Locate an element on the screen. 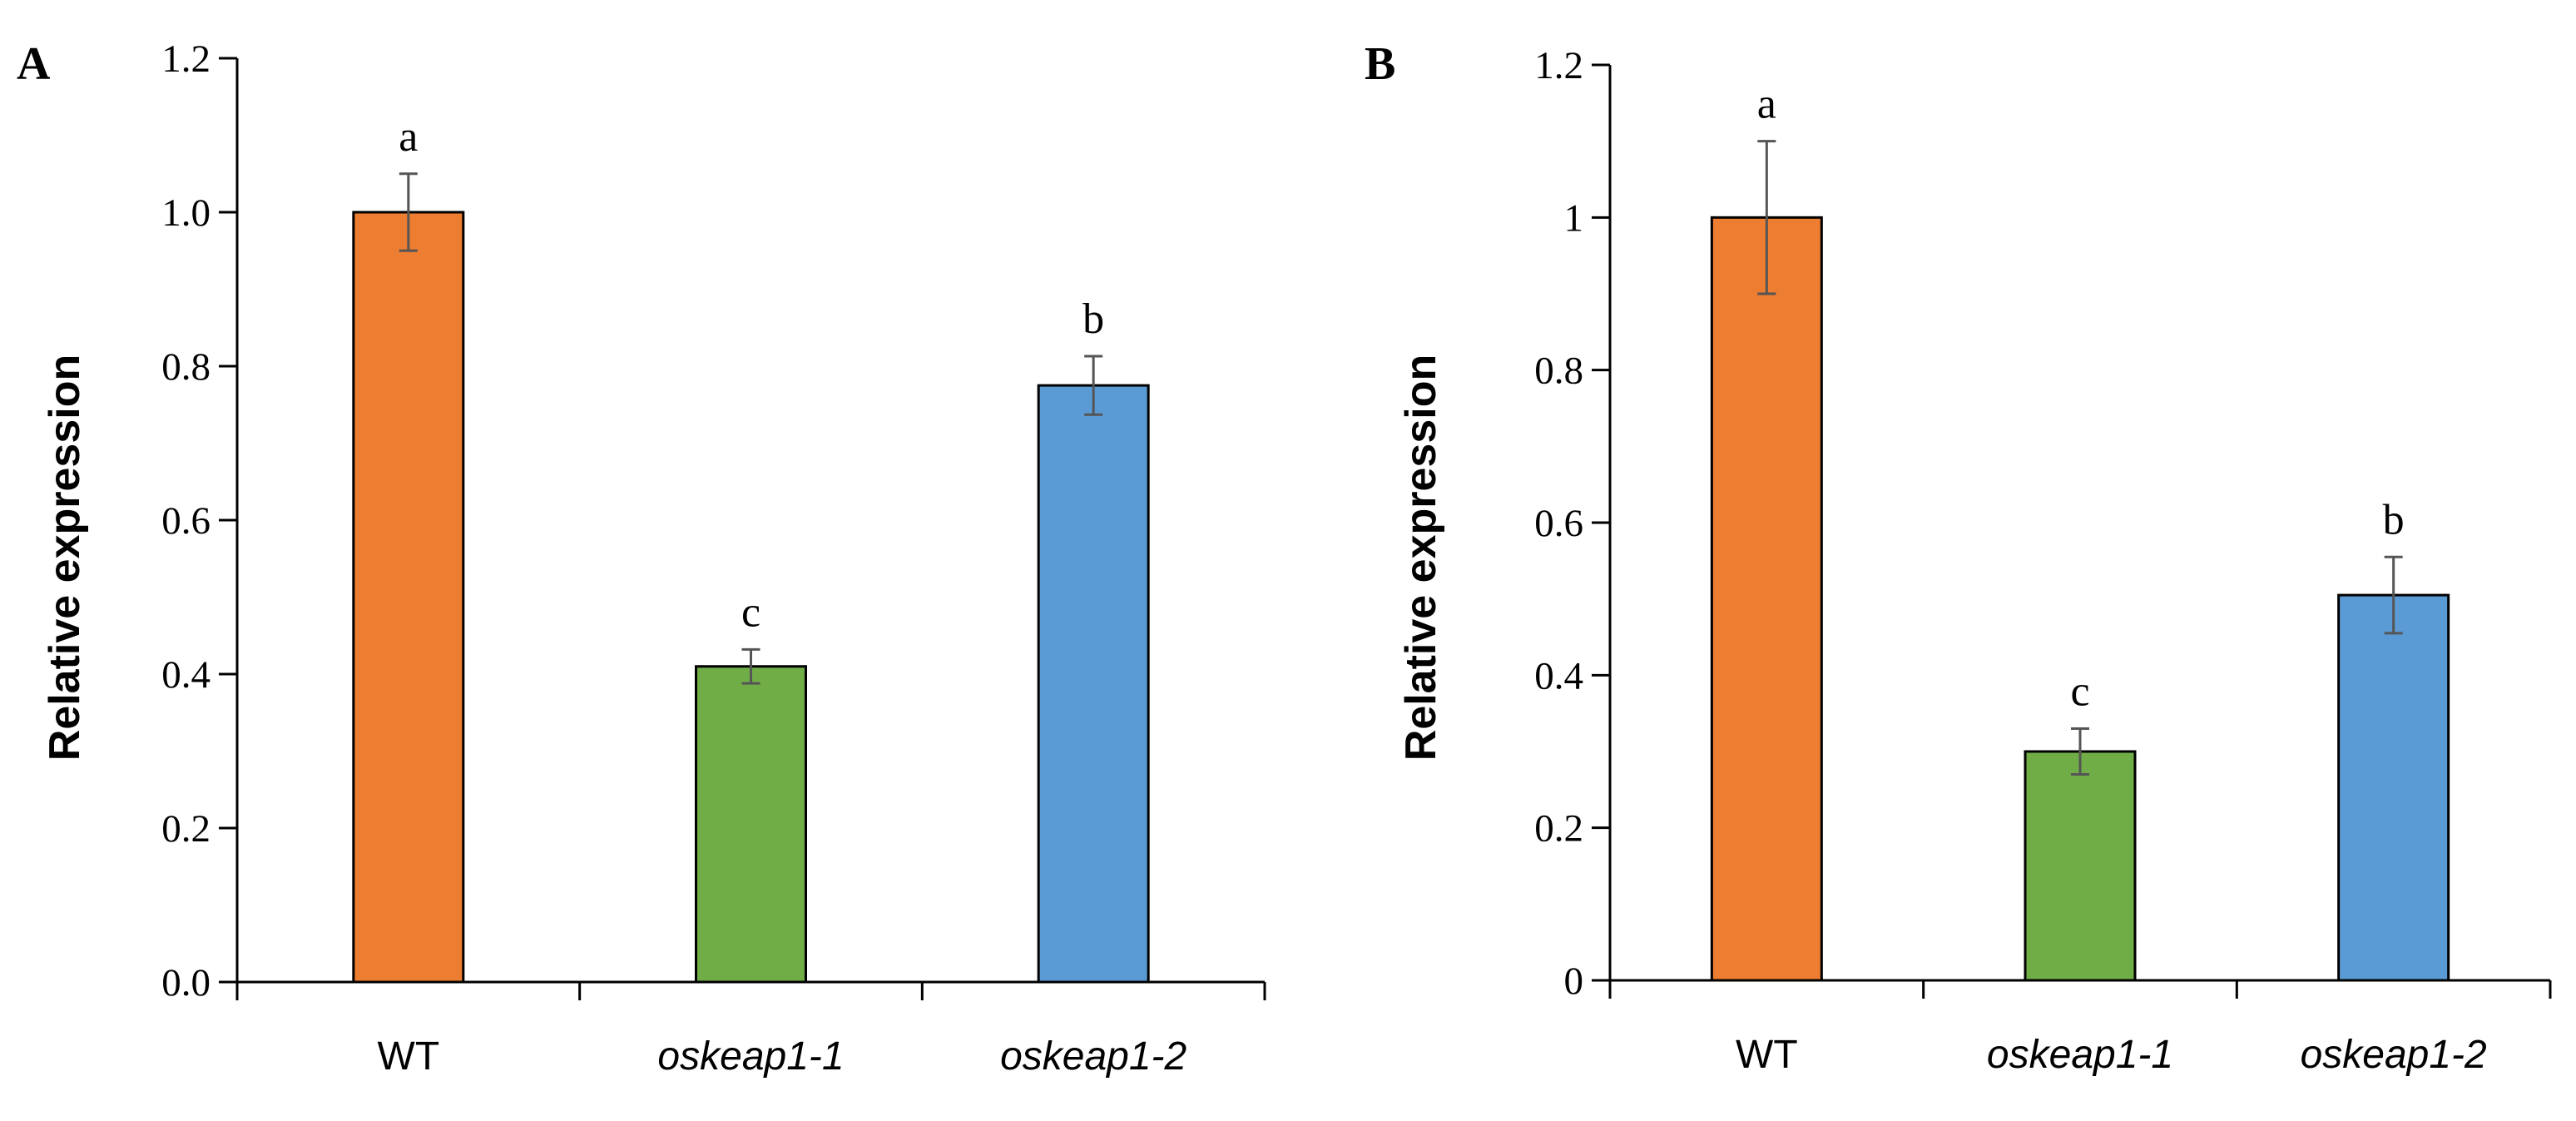  y-tick-label: 1 is located at coordinates (1574, 218).